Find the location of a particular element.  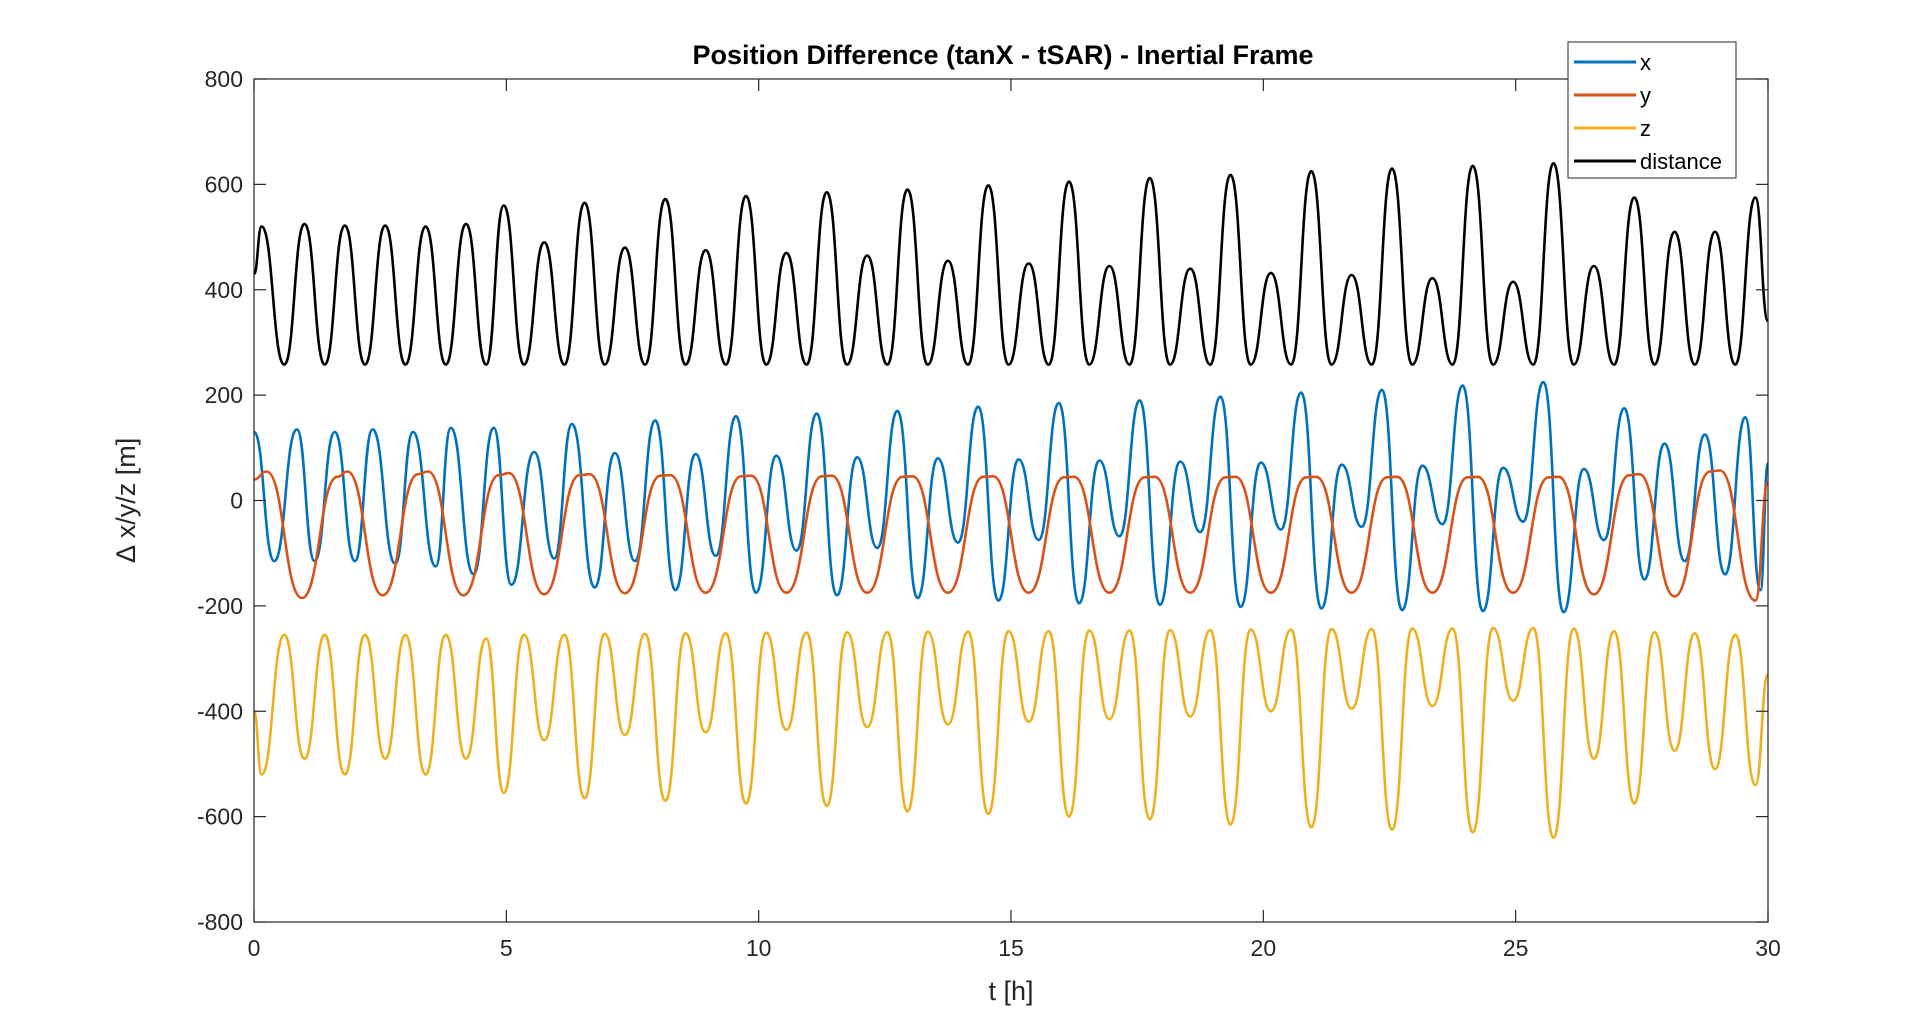

y-tick-label: -600 is located at coordinates (220, 817).